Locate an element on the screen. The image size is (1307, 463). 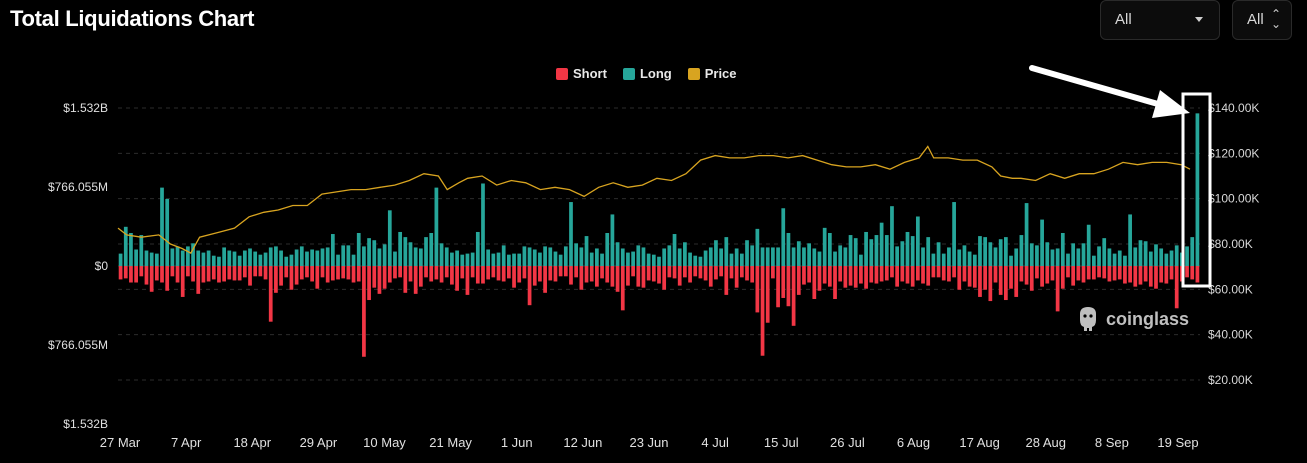
legend-item-long: Long is located at coordinates (647, 73).